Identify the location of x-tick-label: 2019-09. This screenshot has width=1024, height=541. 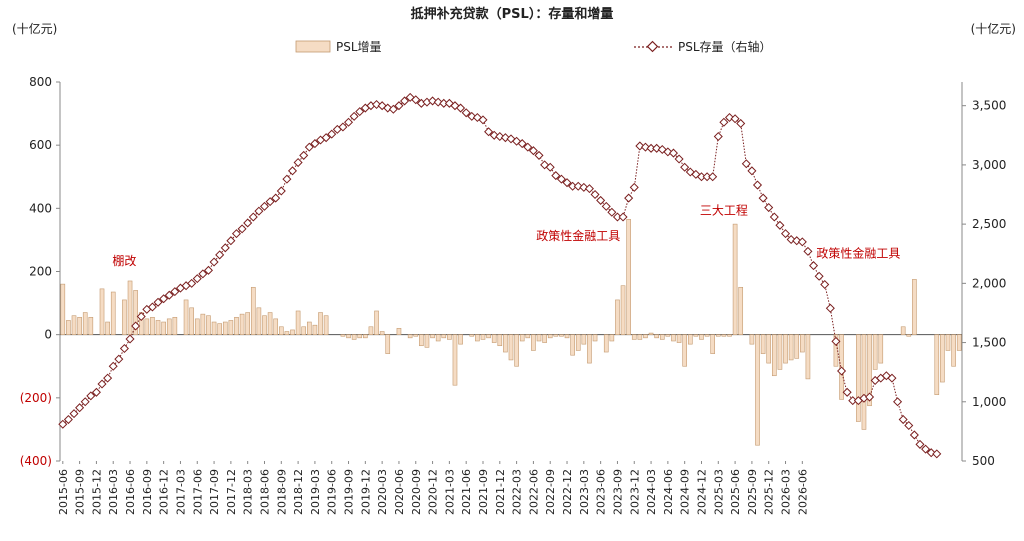
(349, 492).